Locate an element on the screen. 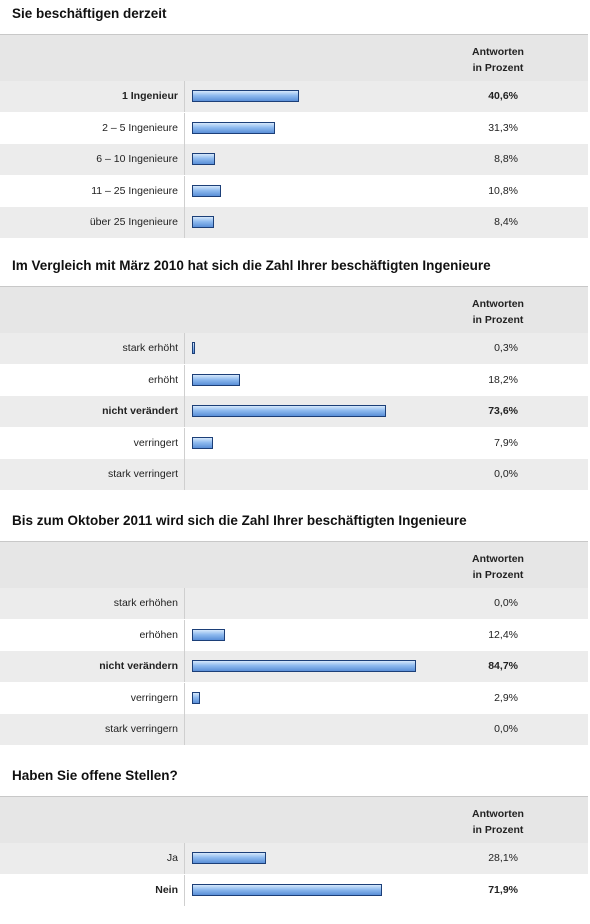  value-label: 10,8% is located at coordinates (503, 190).